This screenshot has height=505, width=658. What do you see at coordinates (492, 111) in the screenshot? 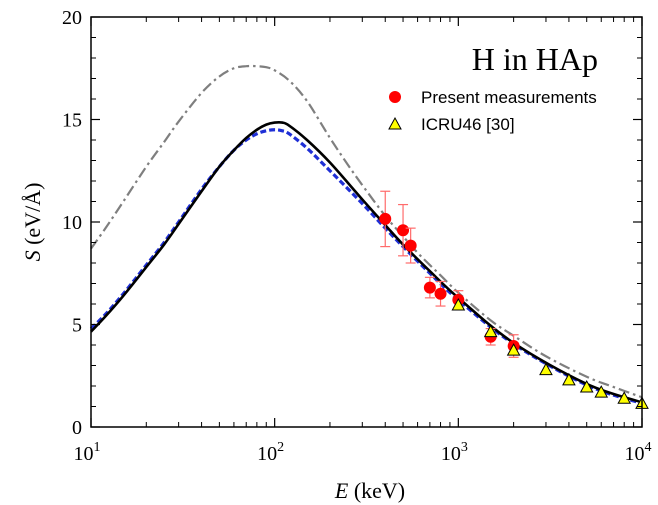
I see `legend: Present measurements ICRU46 [30]` at bounding box center [492, 111].